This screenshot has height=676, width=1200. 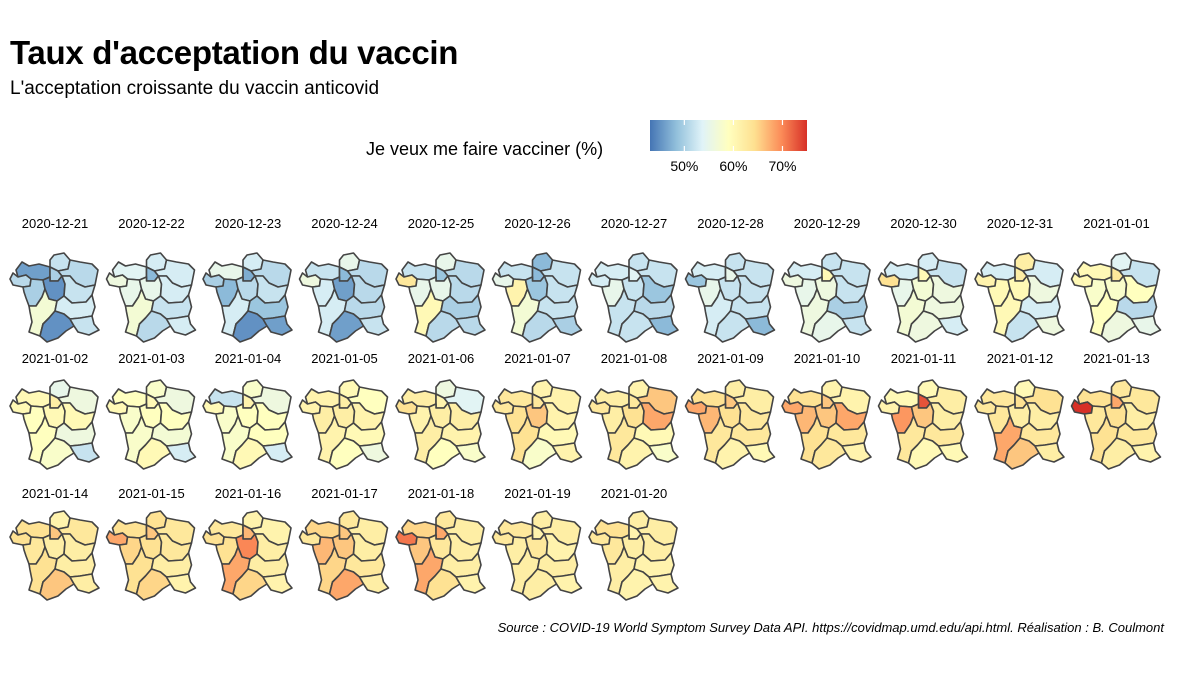 I want to click on facet-date-label: 2021-01-20, so click(x=634, y=493).